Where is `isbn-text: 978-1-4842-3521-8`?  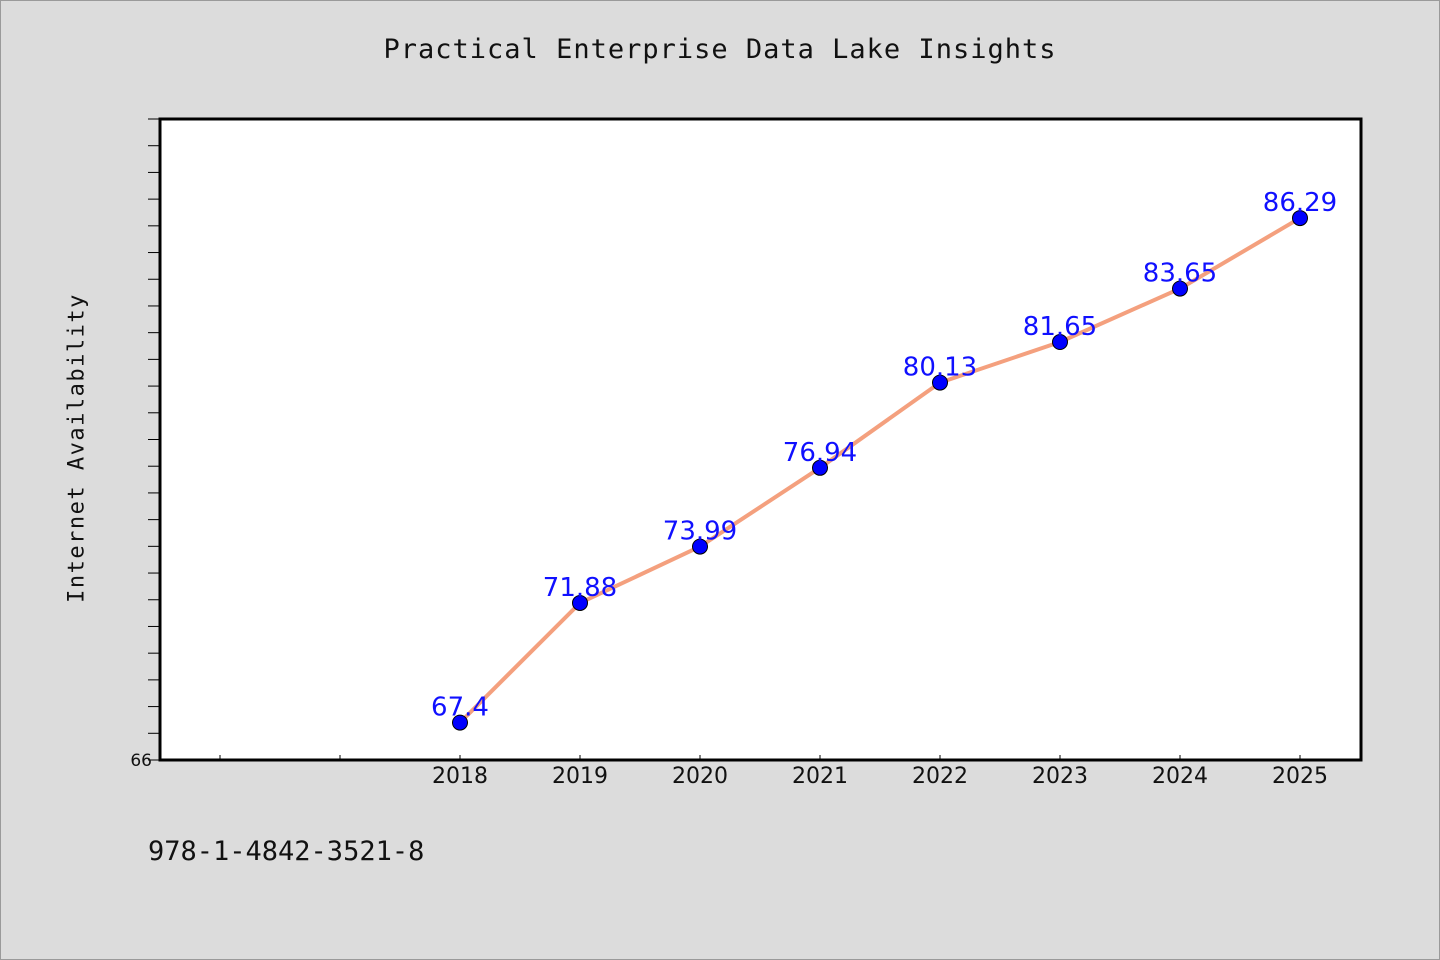
isbn-text: 978-1-4842-3521-8 is located at coordinates (286, 851).